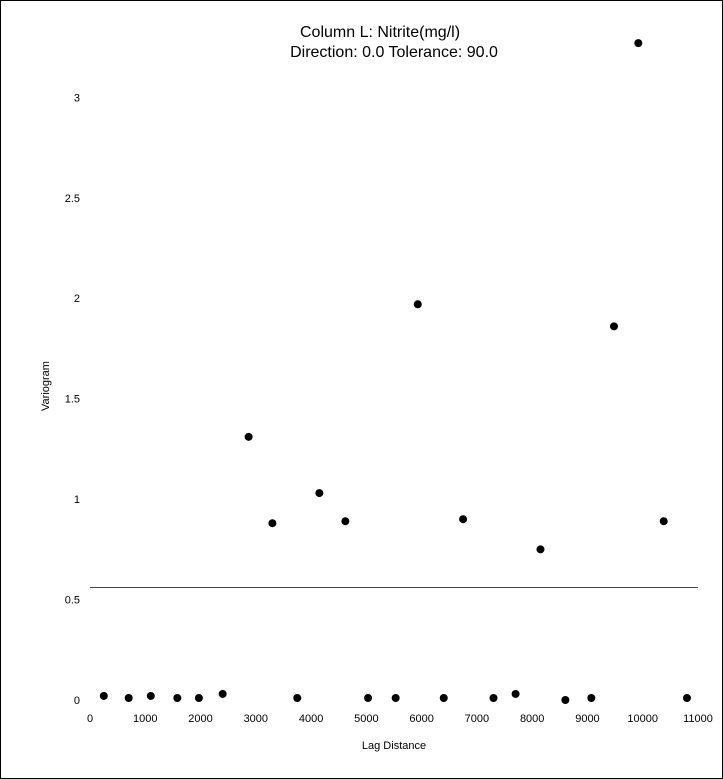 This screenshot has height=779, width=723. I want to click on x-tick-label: 10000, so click(642, 719).